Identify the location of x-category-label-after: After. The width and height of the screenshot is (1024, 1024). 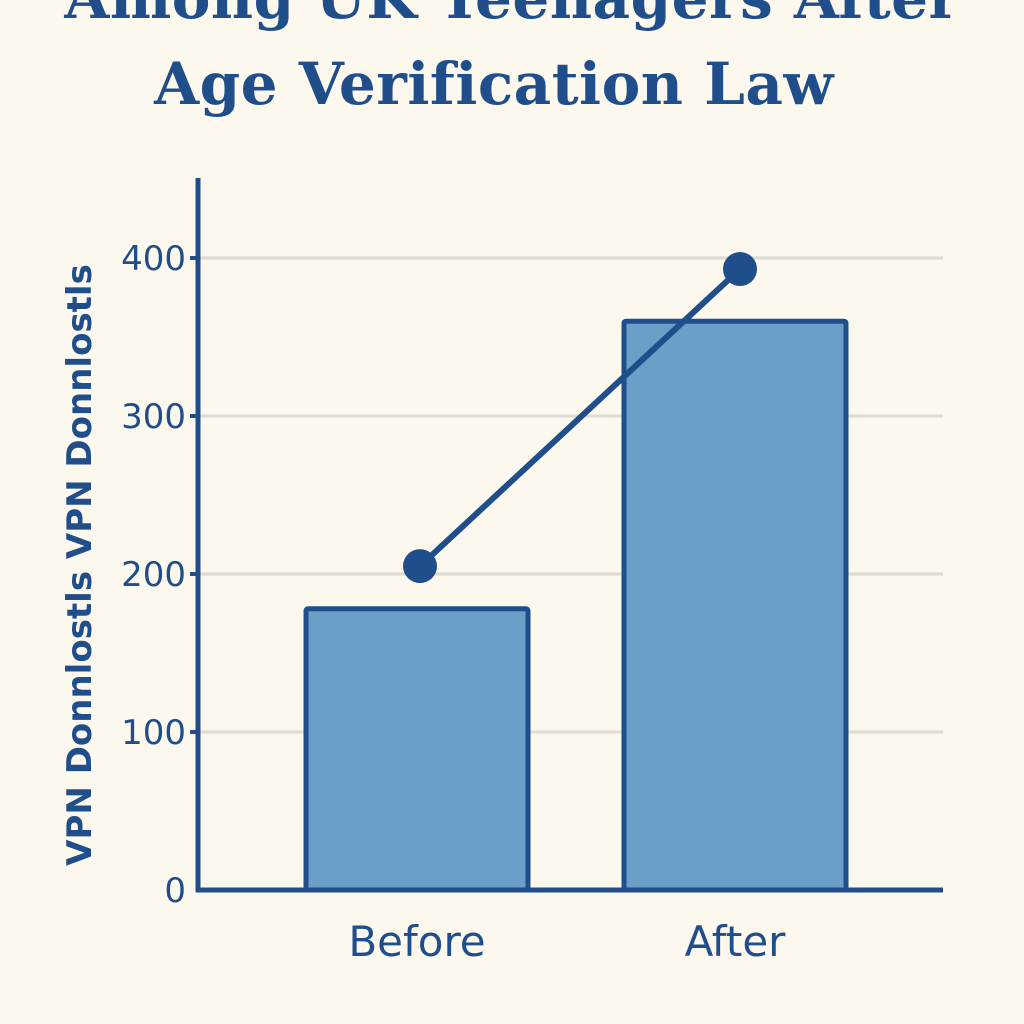
(736, 941).